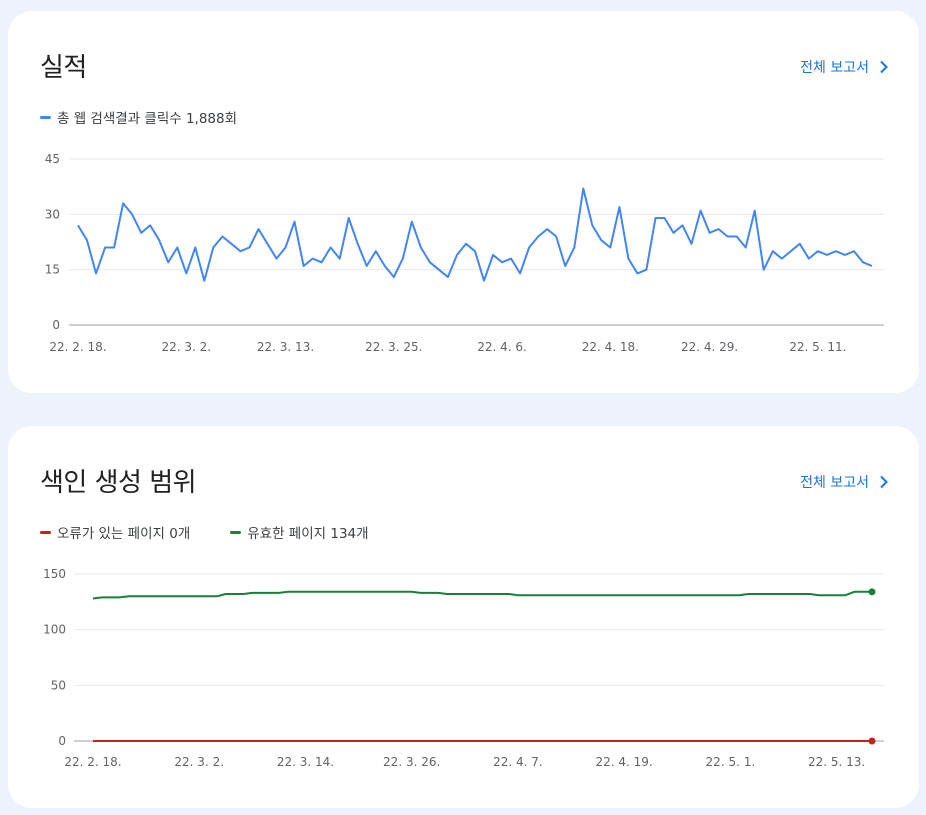  I want to click on y-tick-label: 50, so click(58, 685).